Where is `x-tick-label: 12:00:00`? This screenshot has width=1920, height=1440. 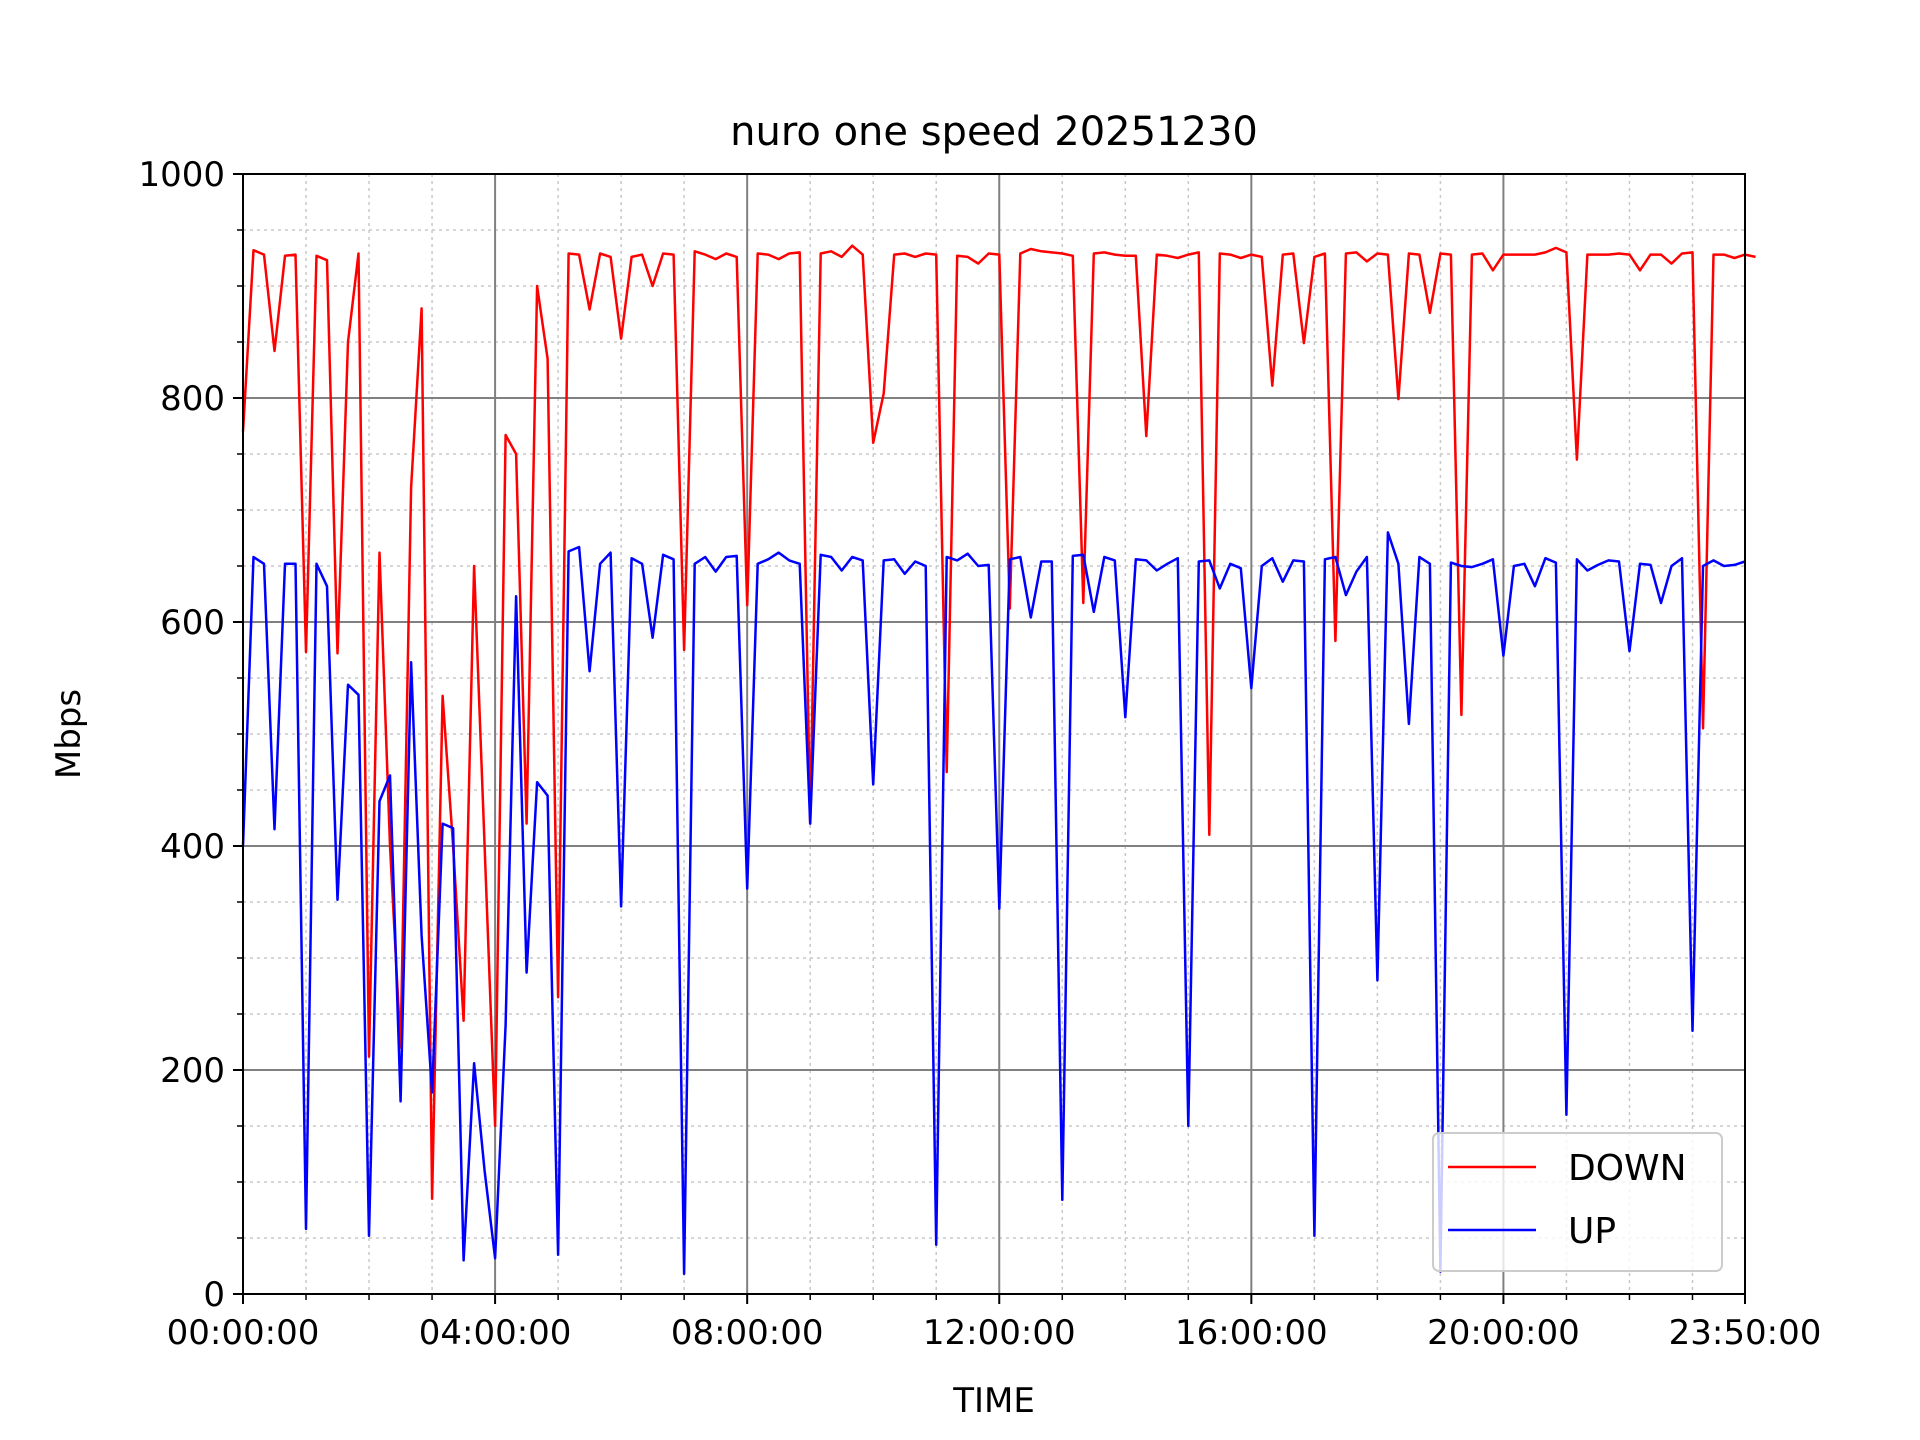 x-tick-label: 12:00:00 is located at coordinates (999, 1333).